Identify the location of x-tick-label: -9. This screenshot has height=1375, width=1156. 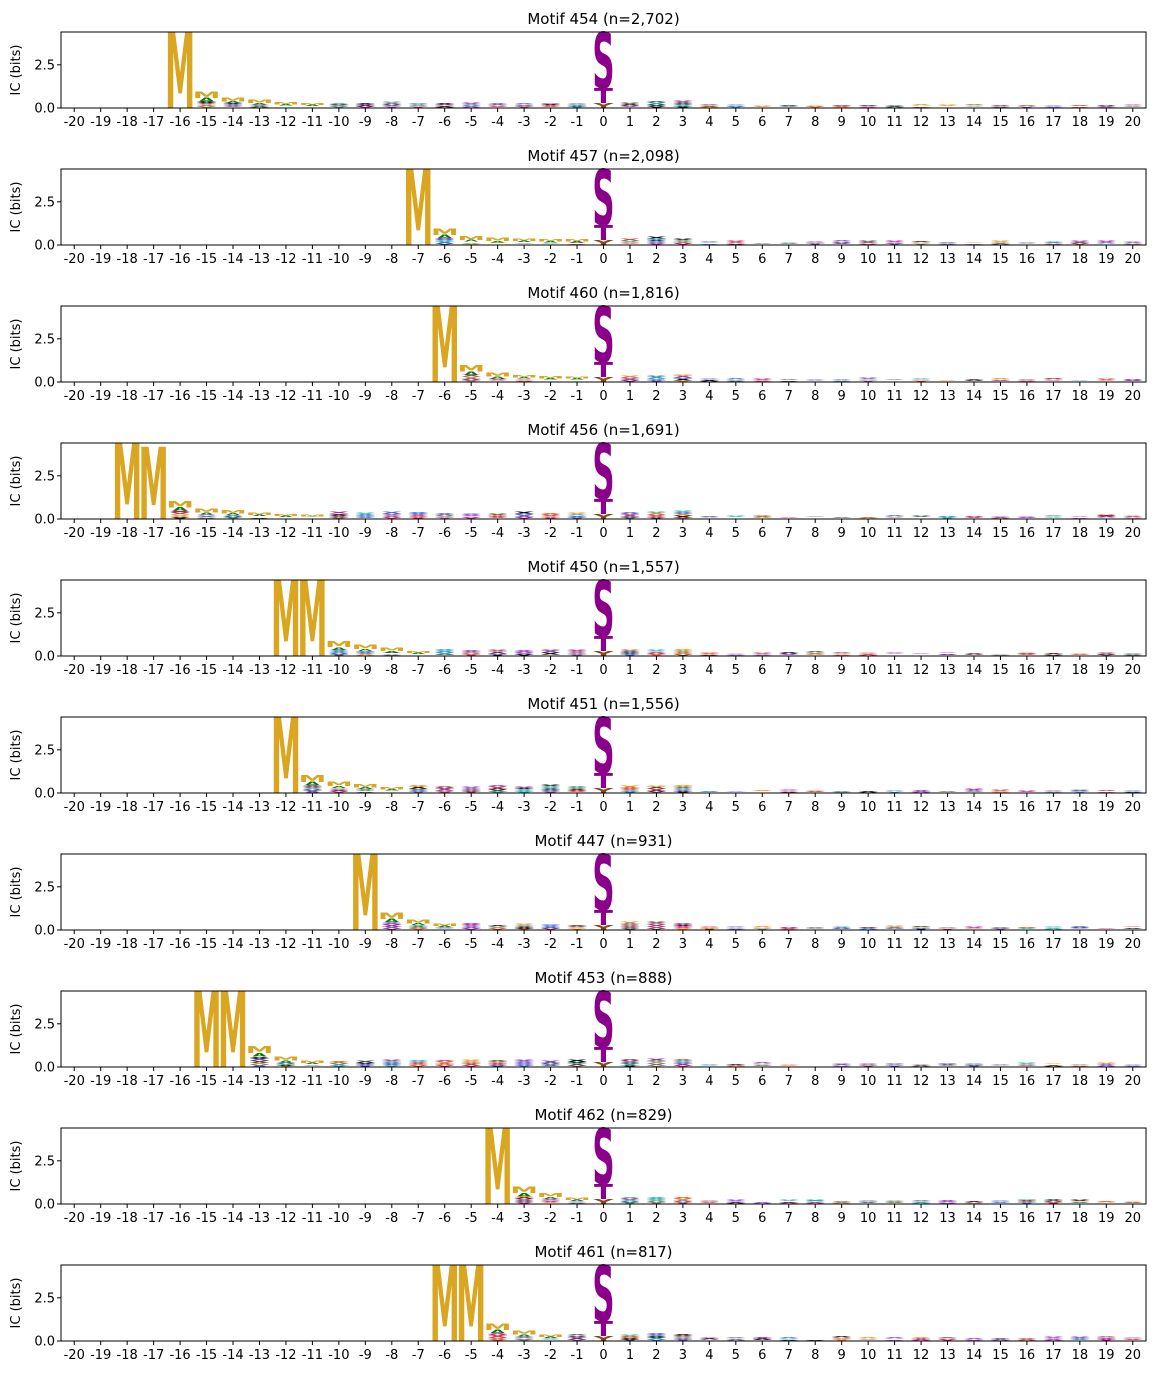
(365, 670).